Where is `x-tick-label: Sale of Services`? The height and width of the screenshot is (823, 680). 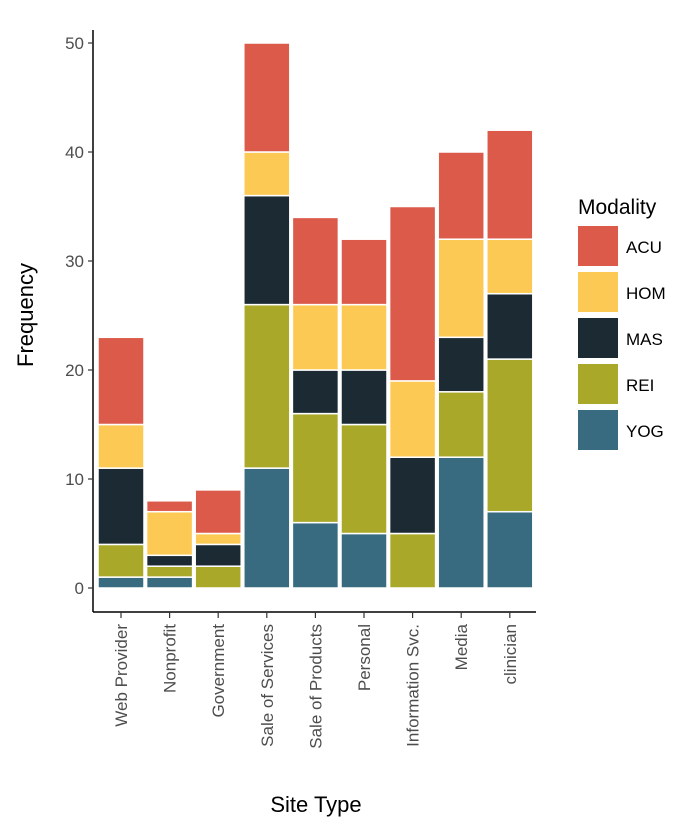 x-tick-label: Sale of Services is located at coordinates (267, 685).